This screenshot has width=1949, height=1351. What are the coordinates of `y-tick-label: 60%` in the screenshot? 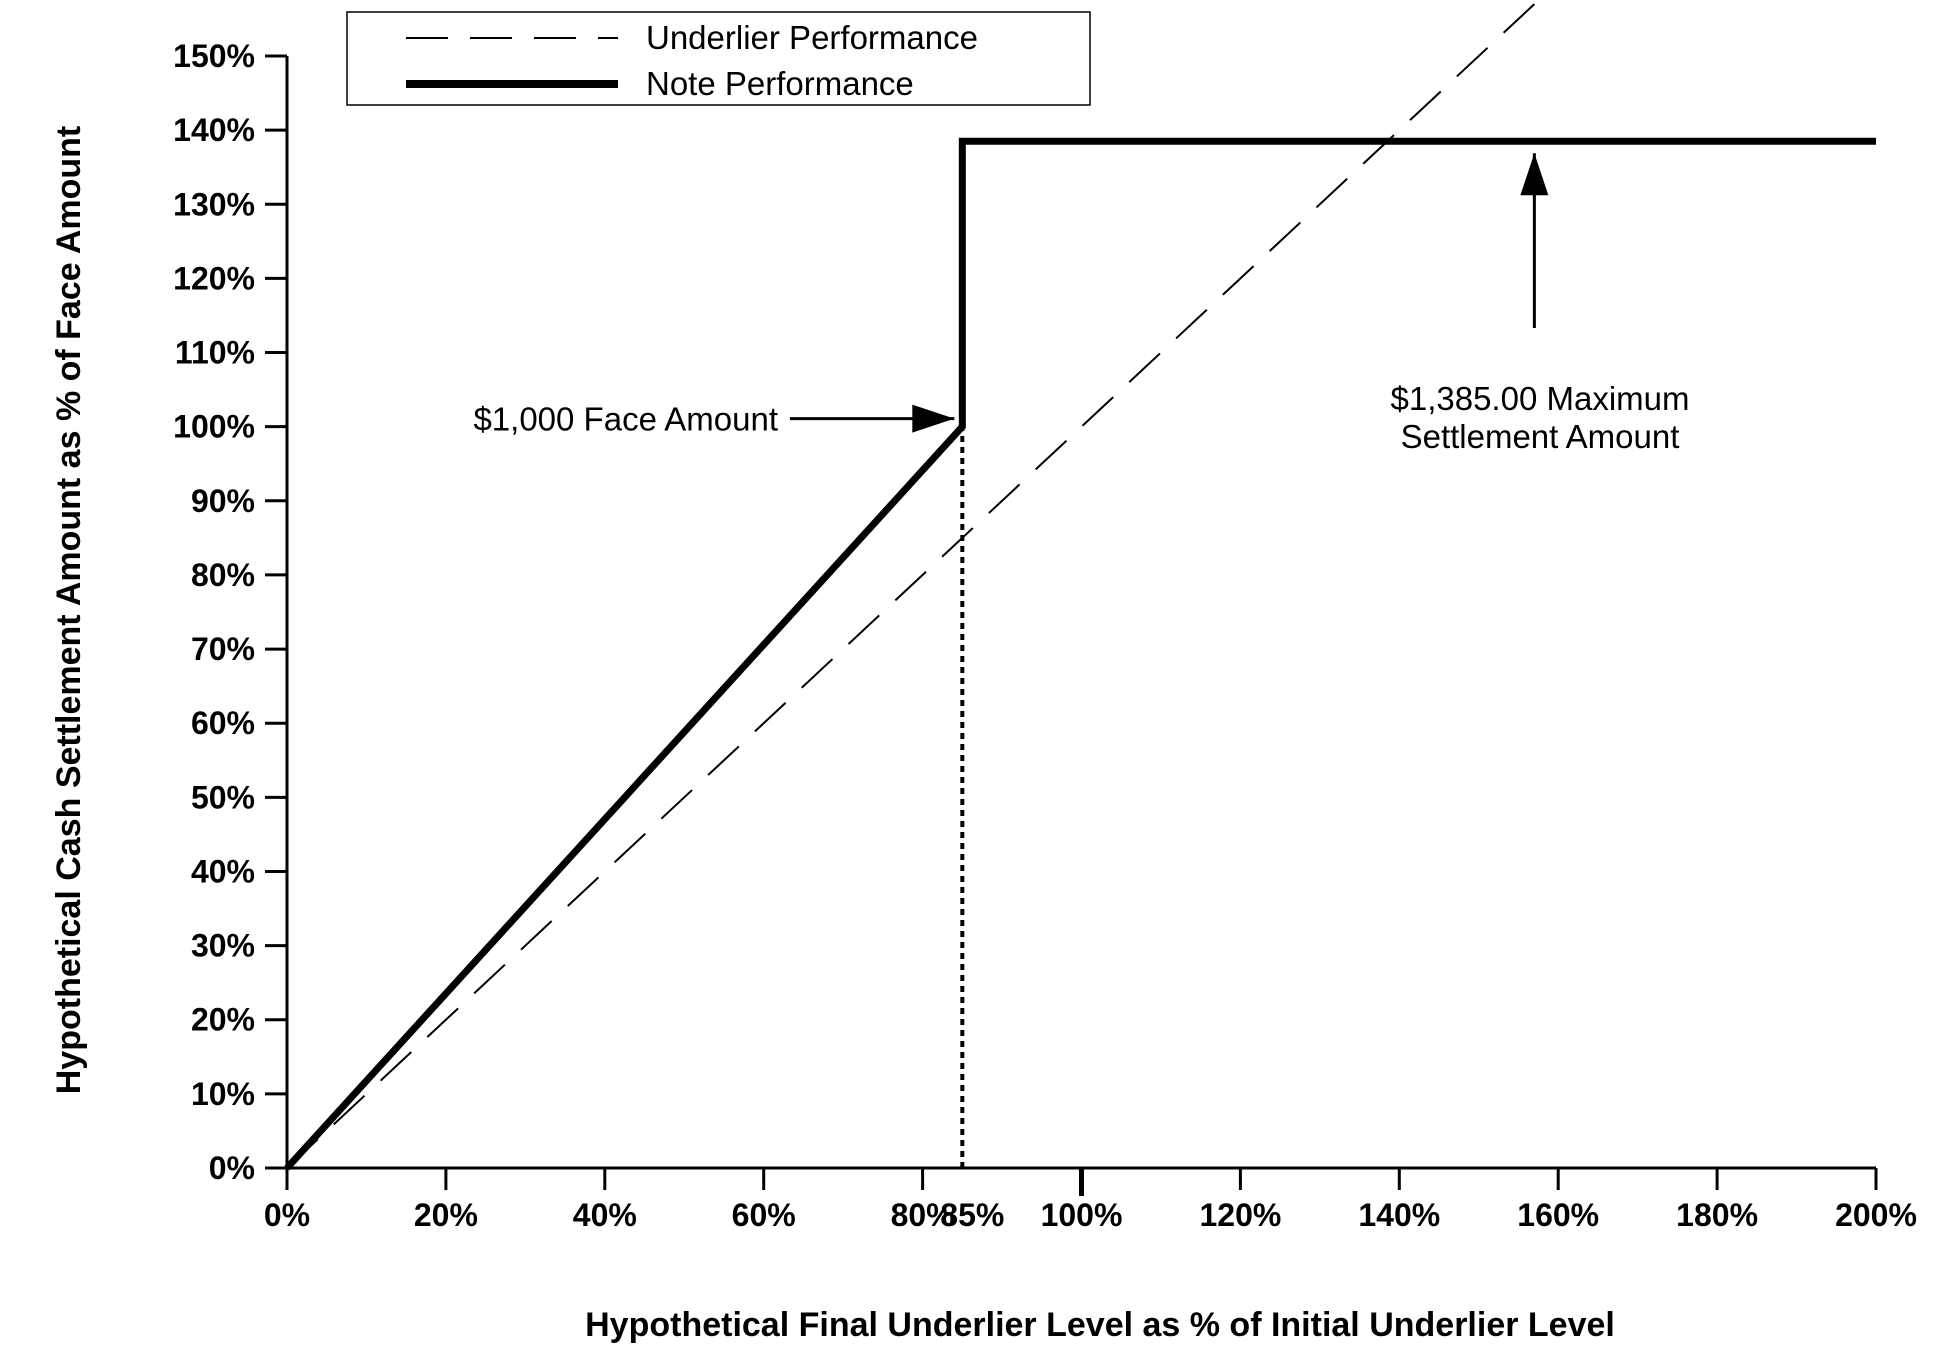 It's located at (223, 723).